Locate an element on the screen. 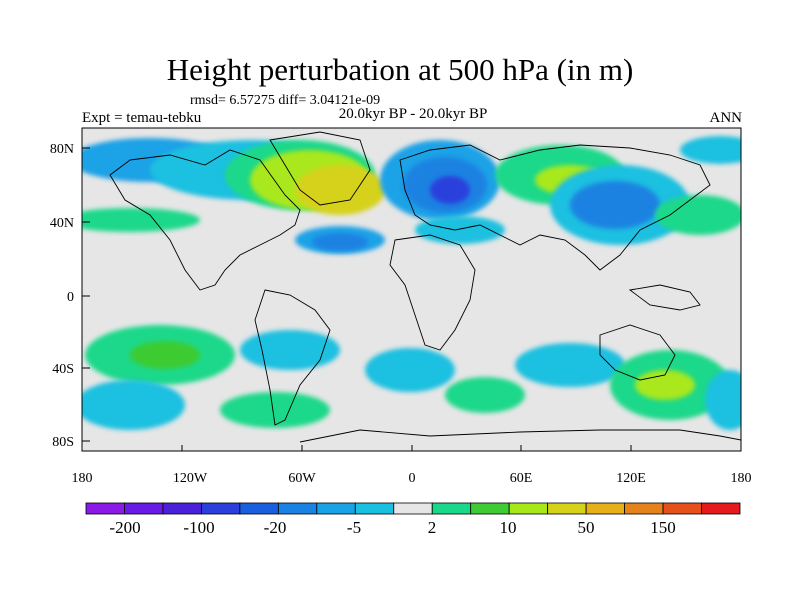 This screenshot has width=800, height=600. lon-label-180e: 180 is located at coordinates (741, 478).